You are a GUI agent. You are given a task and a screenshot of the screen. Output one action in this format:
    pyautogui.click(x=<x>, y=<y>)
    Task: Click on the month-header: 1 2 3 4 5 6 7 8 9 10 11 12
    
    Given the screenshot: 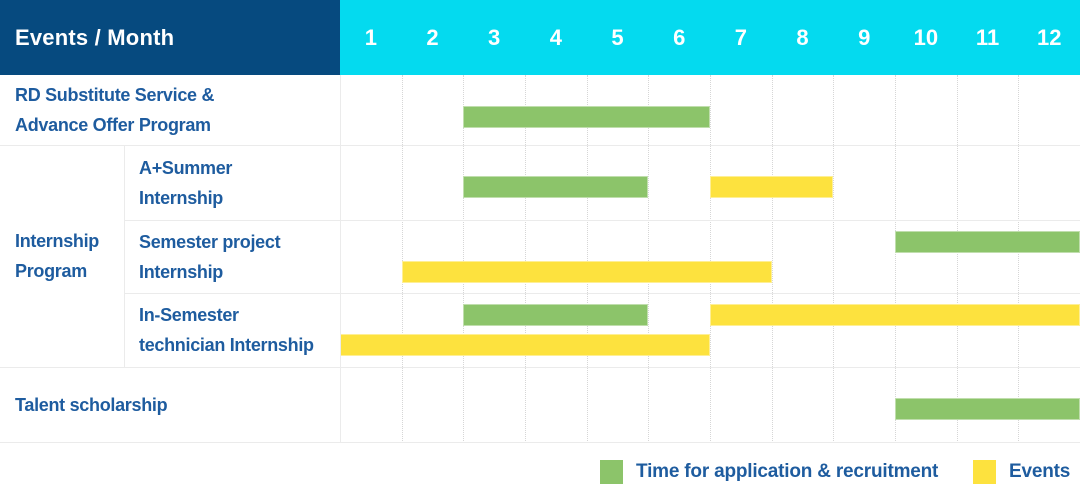 What is the action you would take?
    pyautogui.click(x=710, y=37)
    